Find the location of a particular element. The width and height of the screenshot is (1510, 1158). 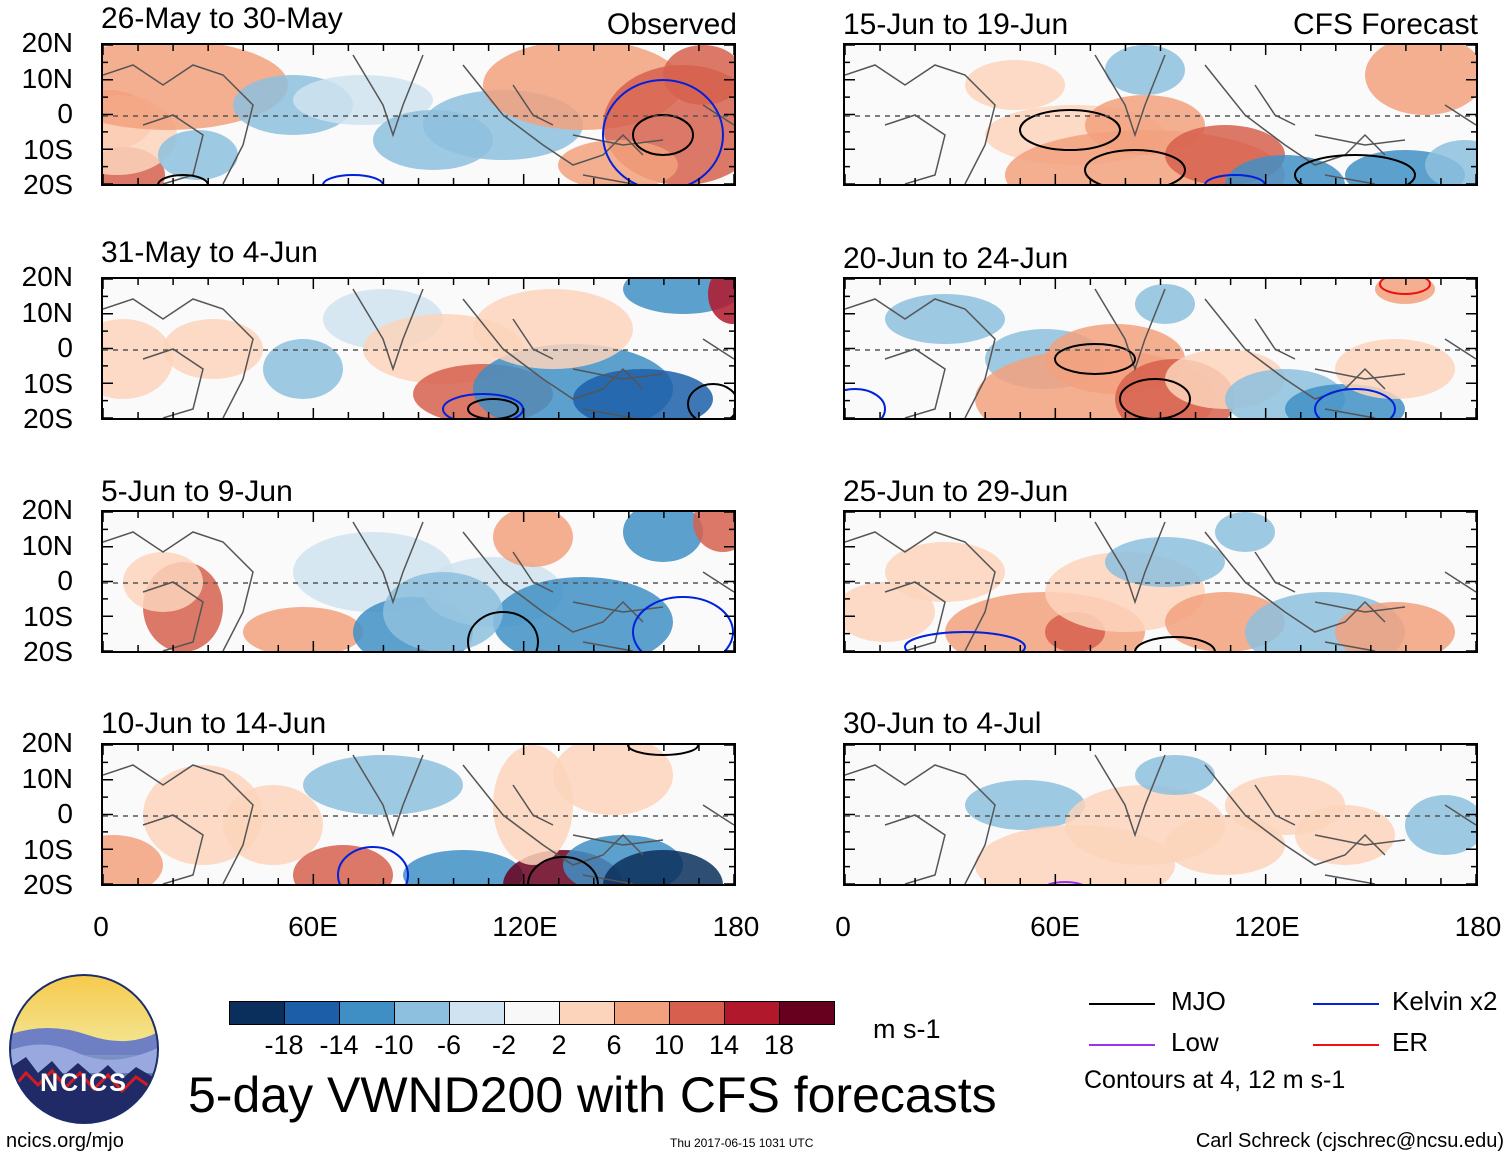

x-tick-0-right: 0 is located at coordinates (843, 926).